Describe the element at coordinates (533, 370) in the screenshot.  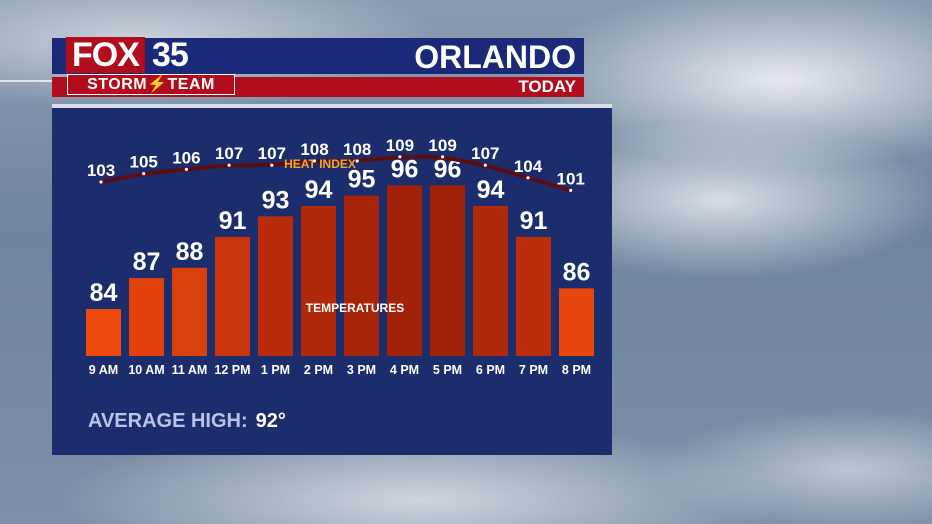
I see `x-tick-label: 7 PM` at that location.